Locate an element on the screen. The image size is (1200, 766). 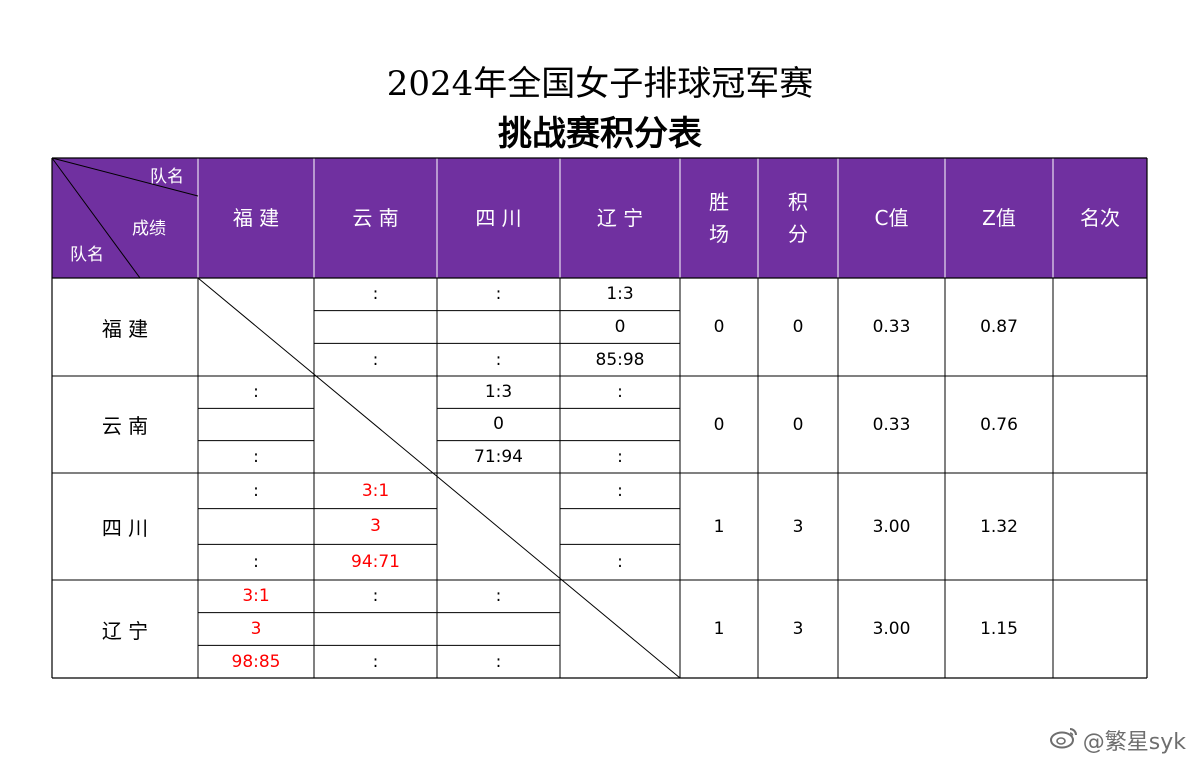
header-team-4: 辽 宁 is located at coordinates (620, 218).